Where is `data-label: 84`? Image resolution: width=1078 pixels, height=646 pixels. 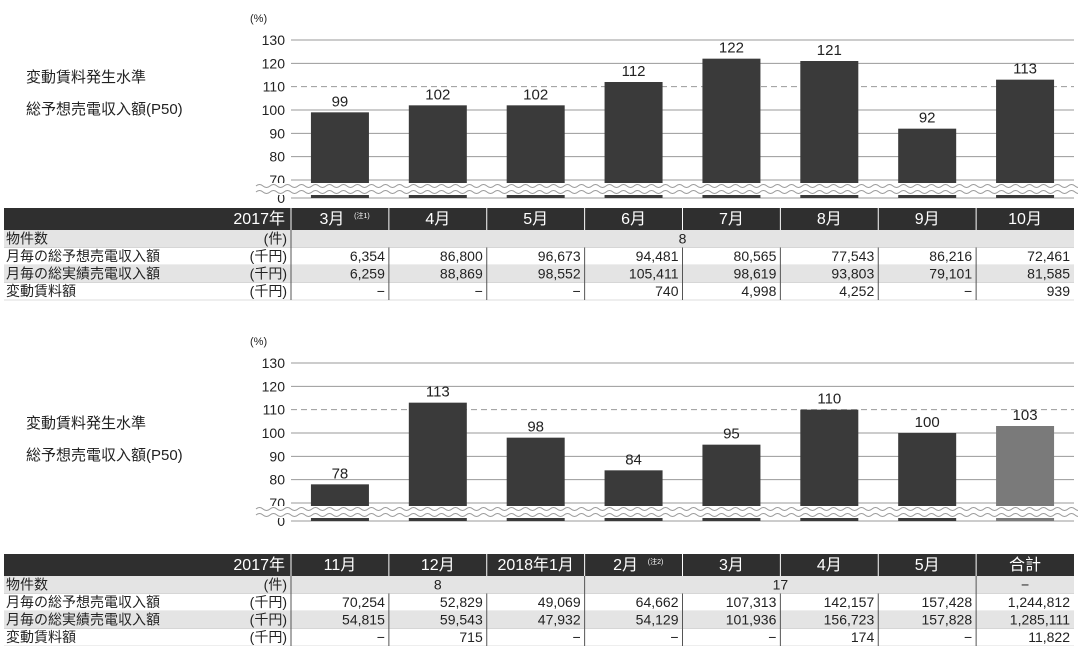
data-label: 84 is located at coordinates (633, 459).